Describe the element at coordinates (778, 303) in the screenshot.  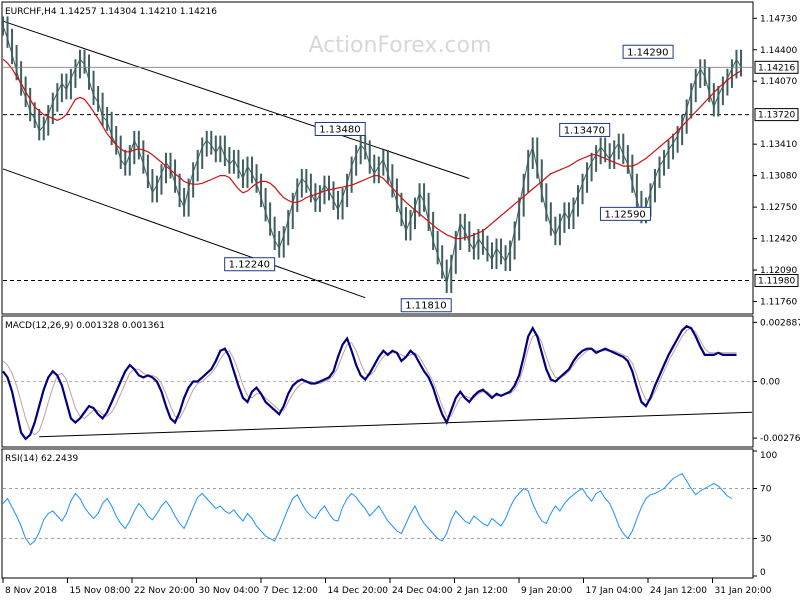
I see `price-y-tick-label: 1.11760` at that location.